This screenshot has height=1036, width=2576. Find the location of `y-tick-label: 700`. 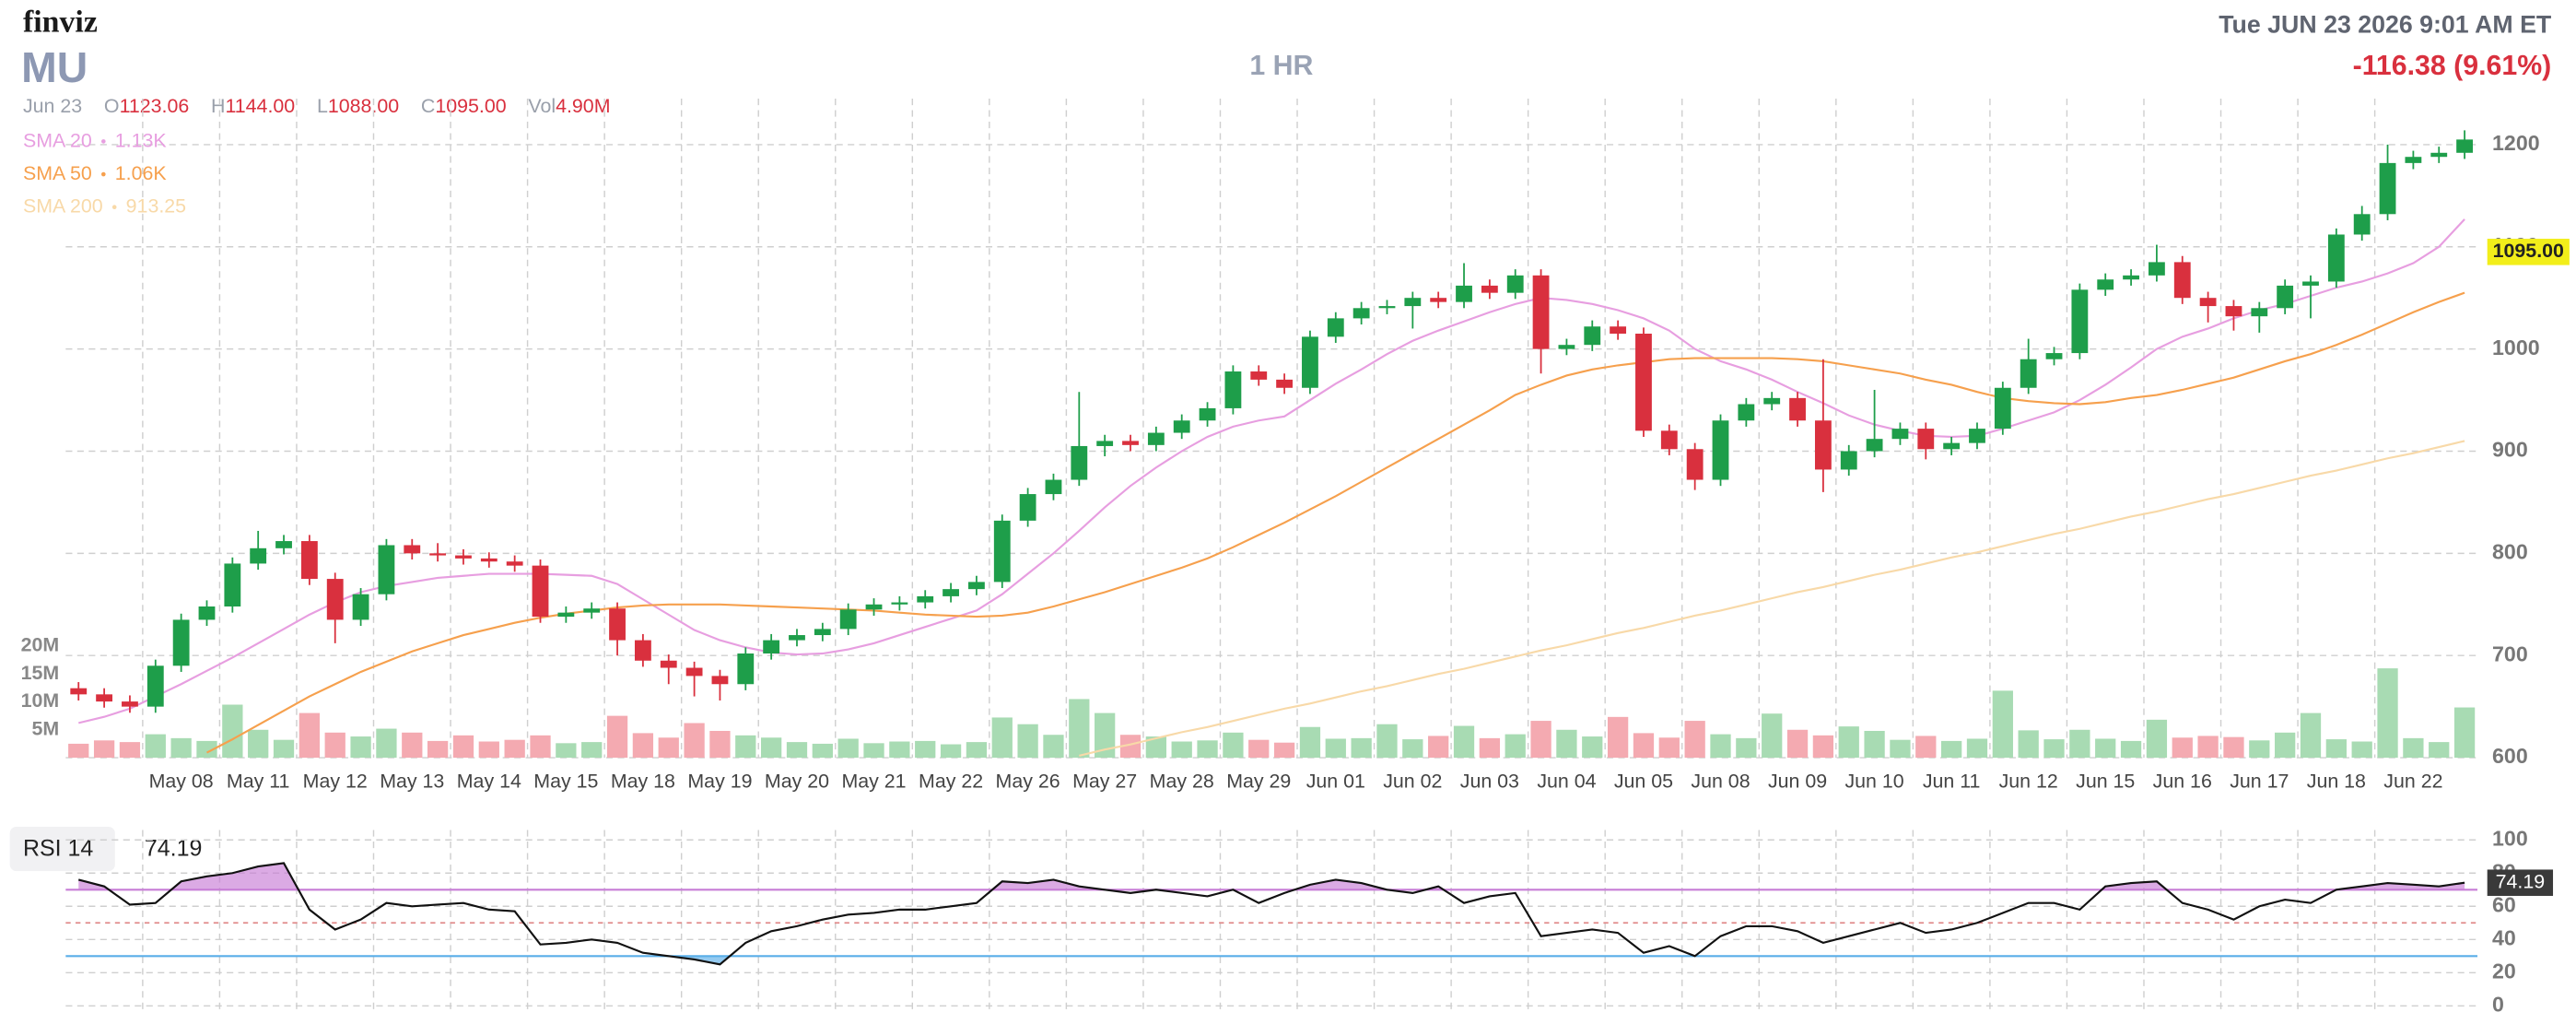

y-tick-label: 700 is located at coordinates (2510, 654).